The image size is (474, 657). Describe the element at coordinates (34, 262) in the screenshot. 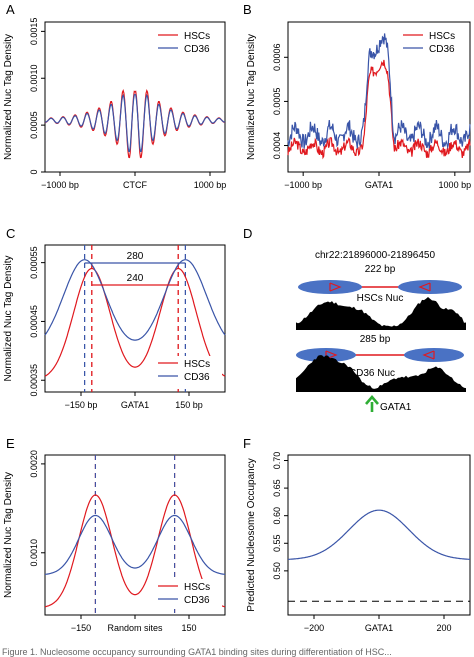

I see `y-tick-label: 0.00055` at that location.